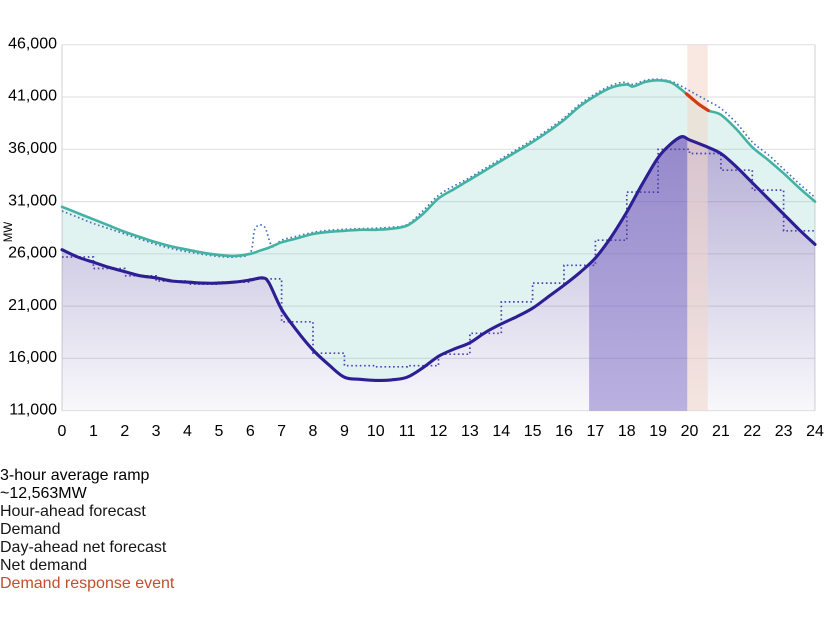  What do you see at coordinates (75, 475) in the screenshot?
I see `ramp-annotation-line1: 3-hour average ramp` at bounding box center [75, 475].